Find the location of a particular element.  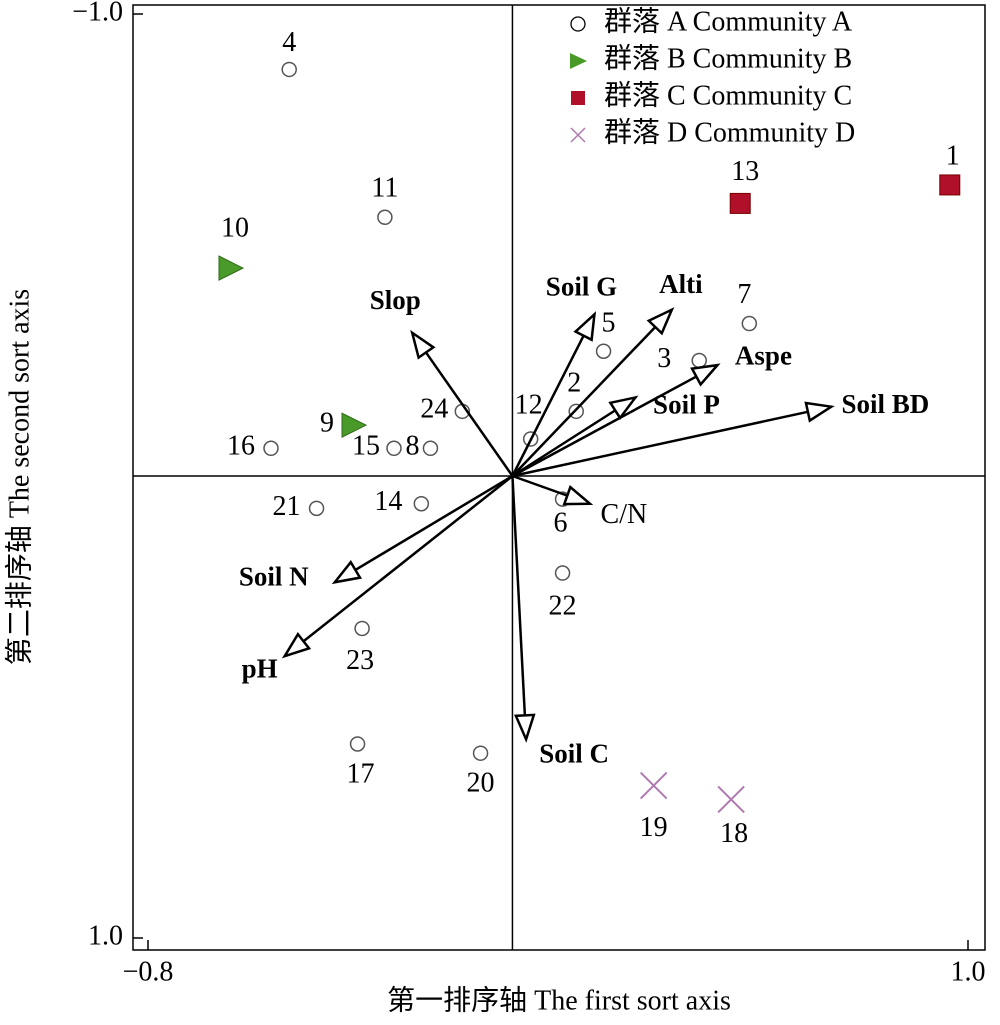

env-vector: Soil C is located at coordinates (560, 622).